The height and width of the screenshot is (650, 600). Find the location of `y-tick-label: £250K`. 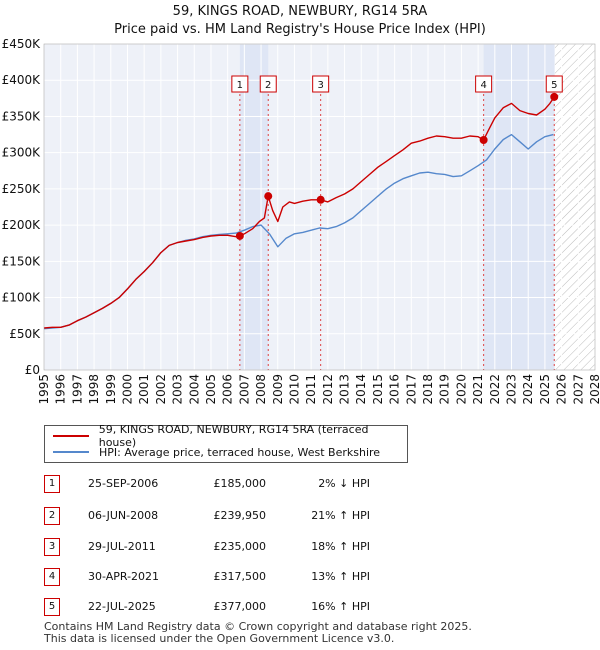

y-tick-label: £250K is located at coordinates (22, 189).